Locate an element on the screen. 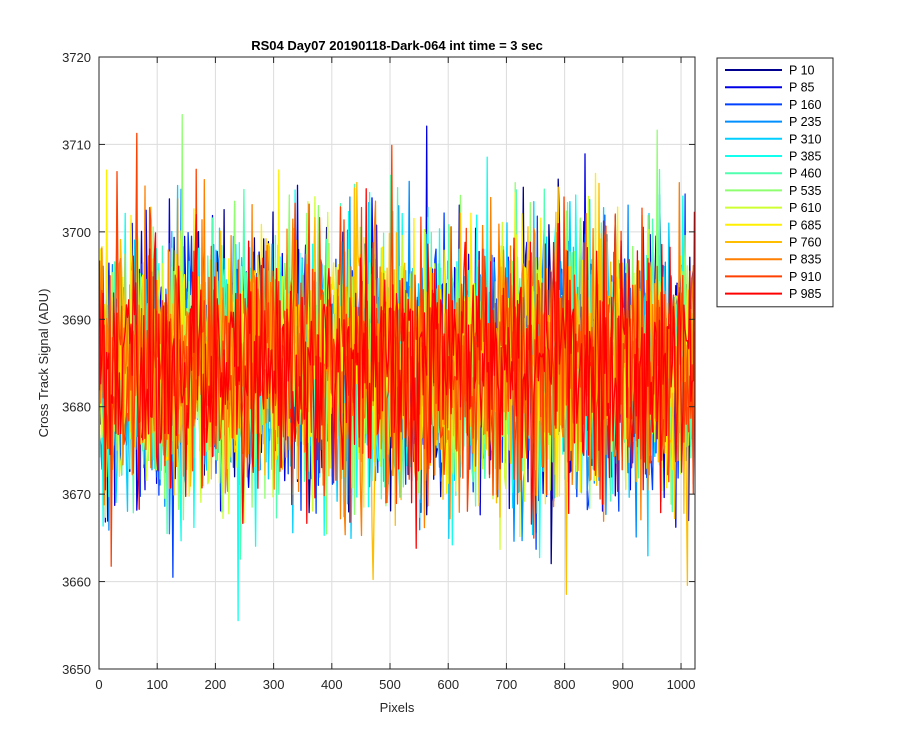  legend-label: P 535 is located at coordinates (805, 191).